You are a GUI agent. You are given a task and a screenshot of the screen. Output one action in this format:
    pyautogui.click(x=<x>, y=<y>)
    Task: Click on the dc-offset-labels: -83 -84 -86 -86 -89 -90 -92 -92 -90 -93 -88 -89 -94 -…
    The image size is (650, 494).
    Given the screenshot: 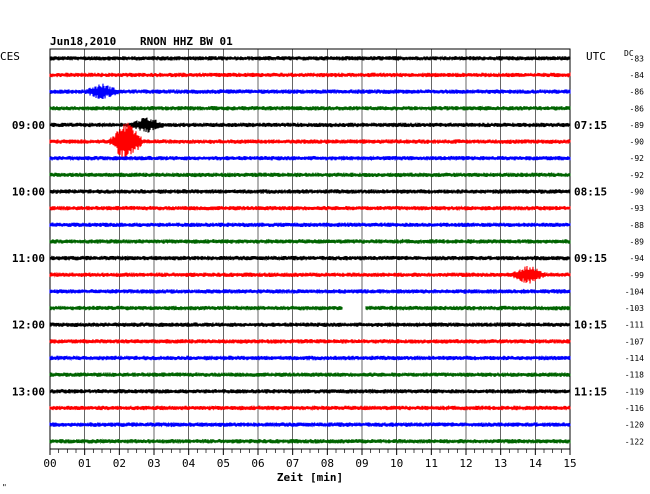 What is the action you would take?
    pyautogui.click(x=634, y=250)
    